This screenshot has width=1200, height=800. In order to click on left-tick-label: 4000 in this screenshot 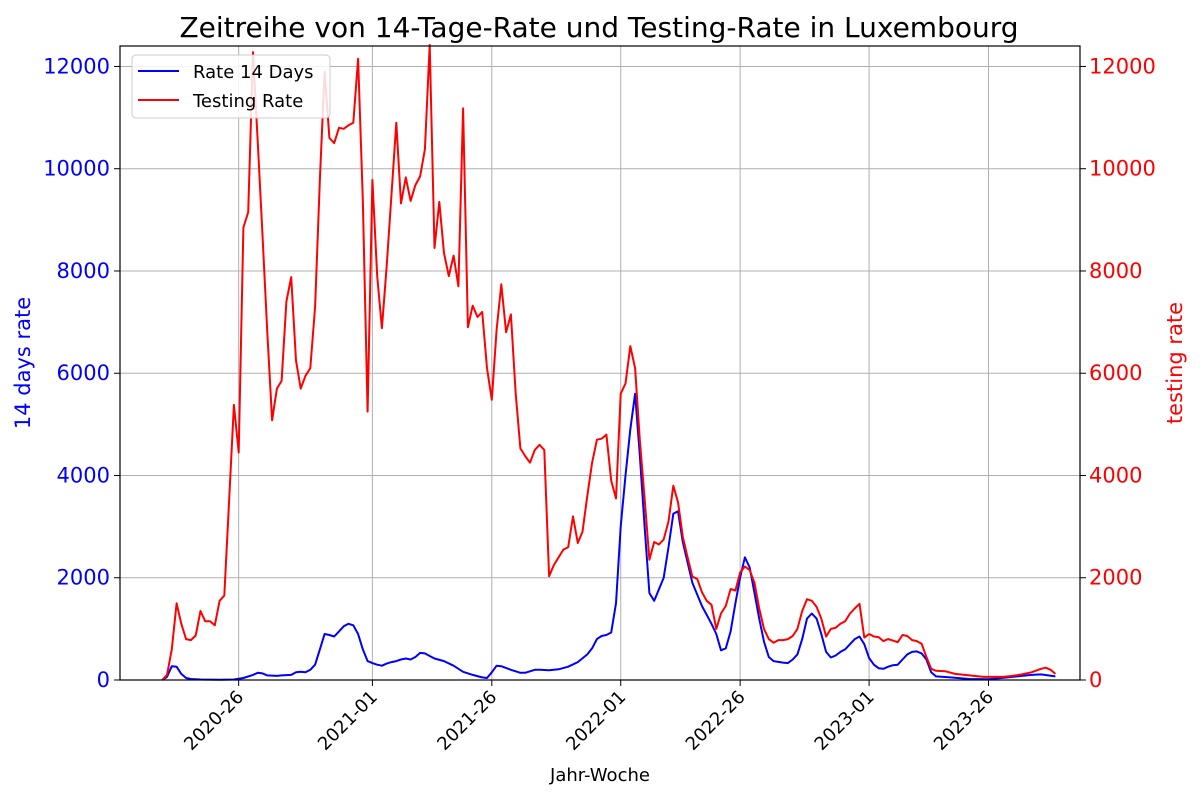, I will do `click(83, 475)`.